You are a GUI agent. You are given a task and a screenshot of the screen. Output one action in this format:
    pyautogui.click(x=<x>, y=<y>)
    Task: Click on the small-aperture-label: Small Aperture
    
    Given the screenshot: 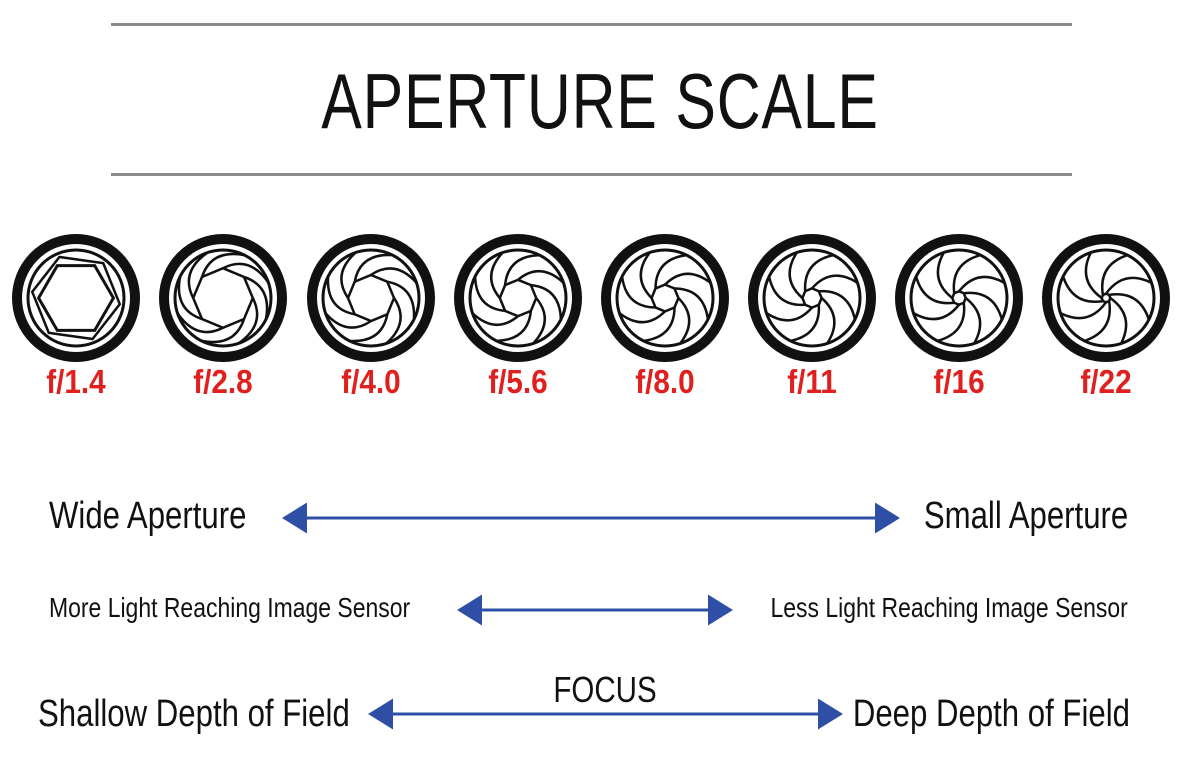 What is the action you would take?
    pyautogui.click(x=1025, y=516)
    